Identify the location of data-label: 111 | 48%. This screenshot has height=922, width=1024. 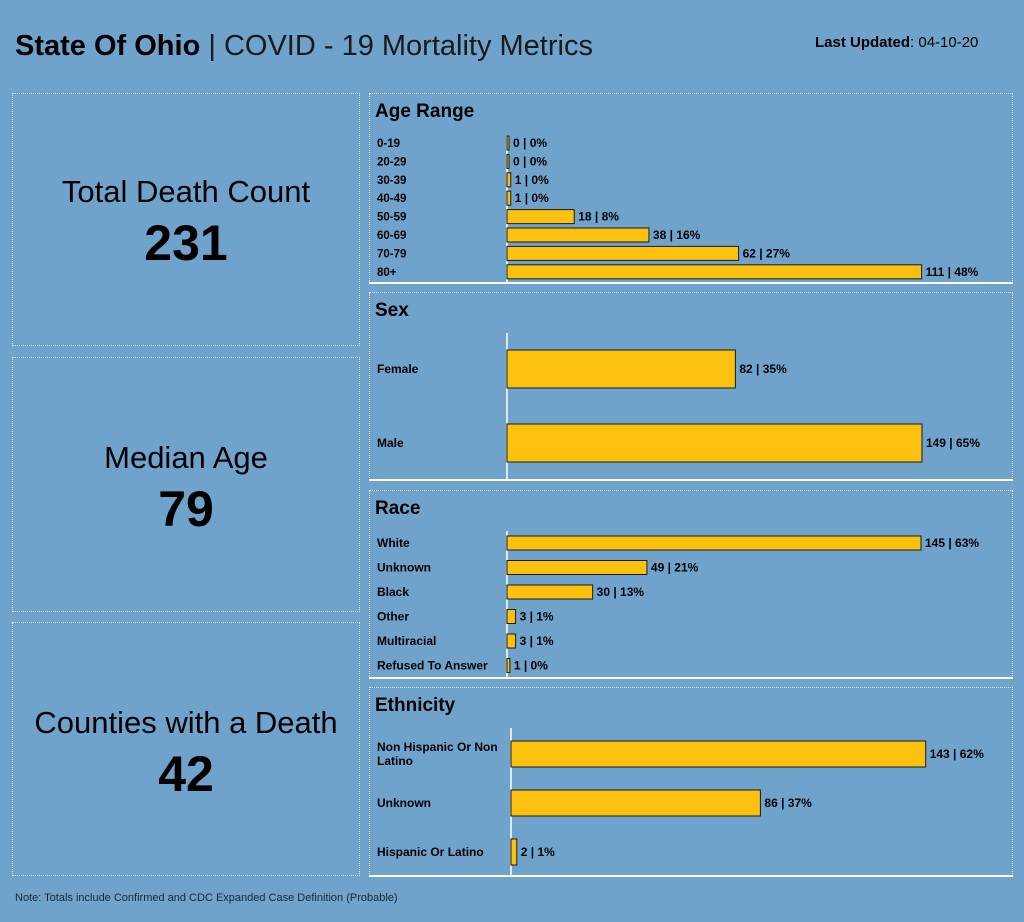
(952, 272).